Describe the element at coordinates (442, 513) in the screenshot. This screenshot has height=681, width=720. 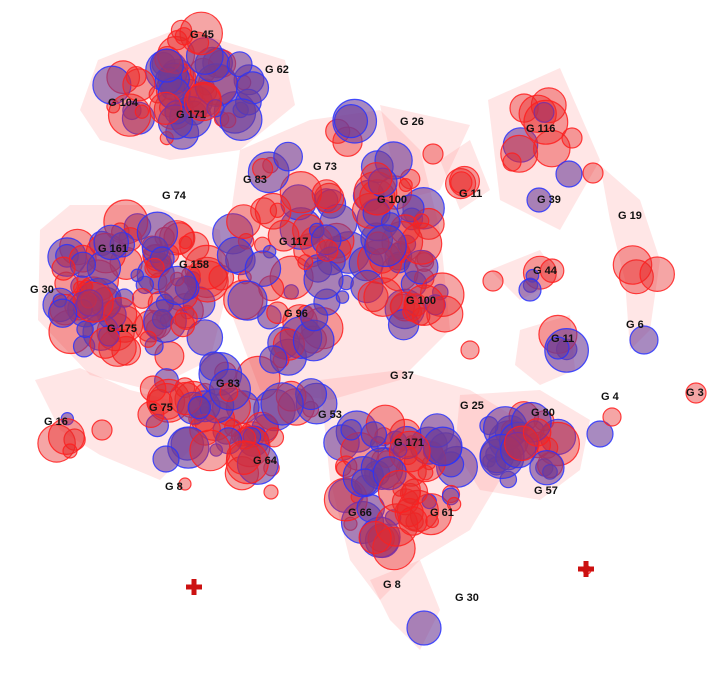
I see `group-label: G 61` at that location.